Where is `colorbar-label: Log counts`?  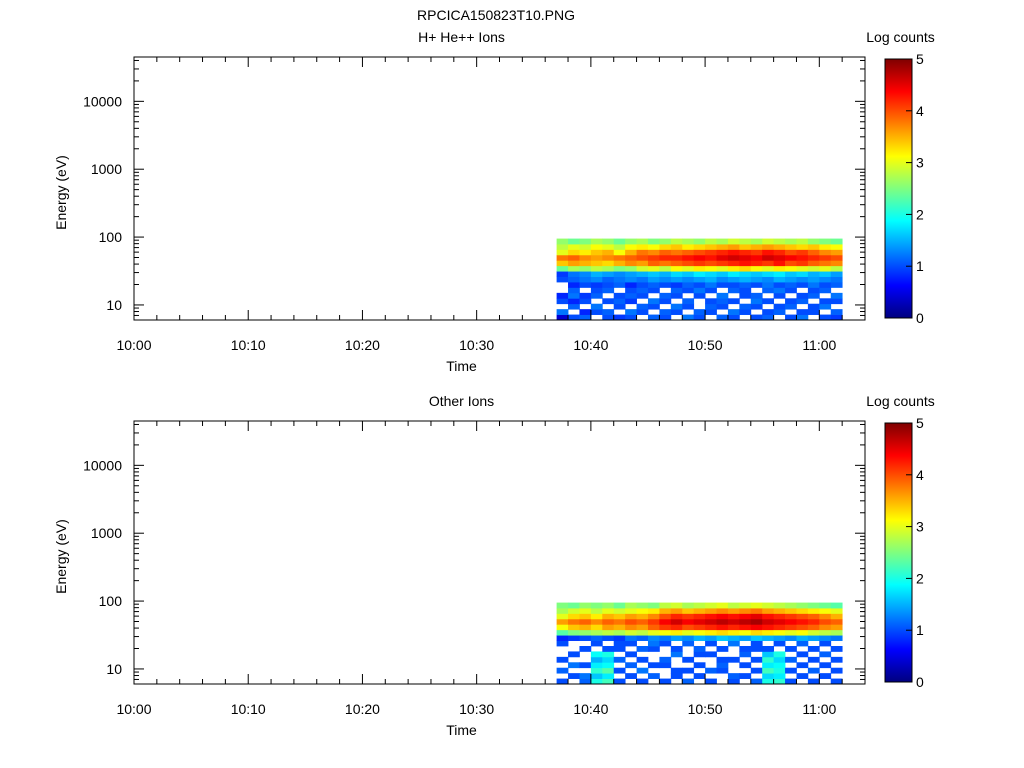
colorbar-label: Log counts is located at coordinates (900, 401).